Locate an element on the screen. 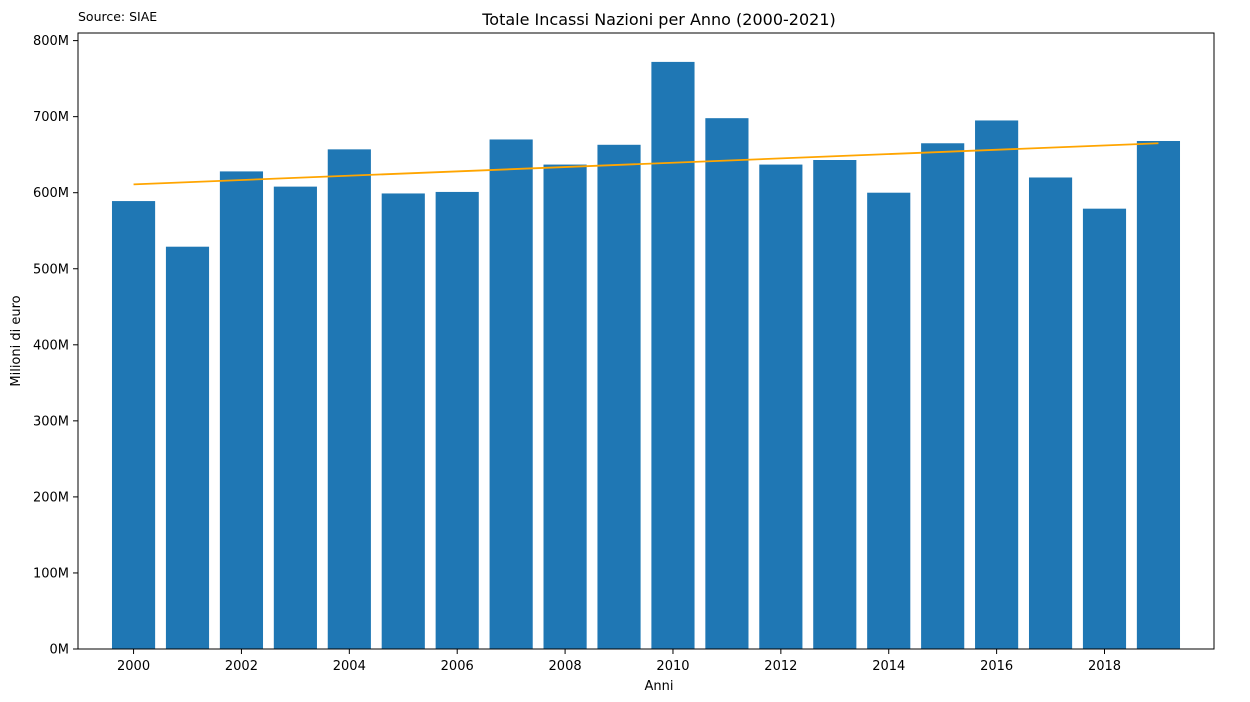 This screenshot has width=1250, height=702. bar-2004 is located at coordinates (349, 399).